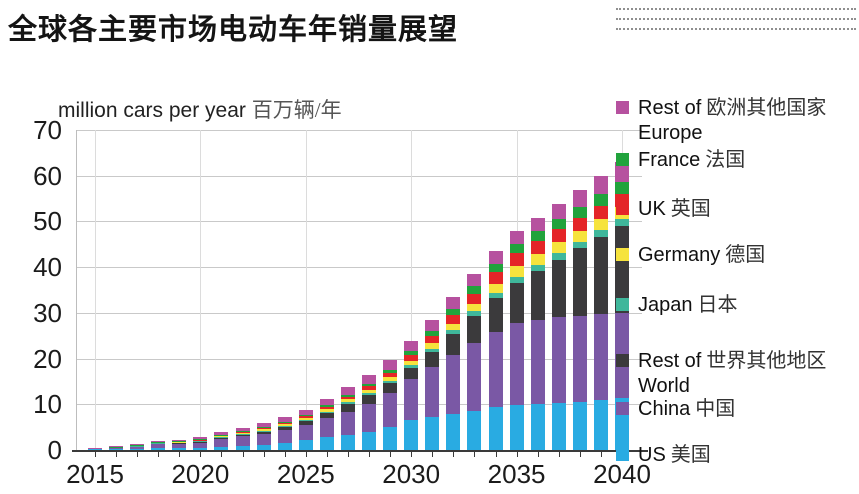 This screenshot has height=494, width=859. I want to click on legend-label-zh: 英国, so click(688, 209).